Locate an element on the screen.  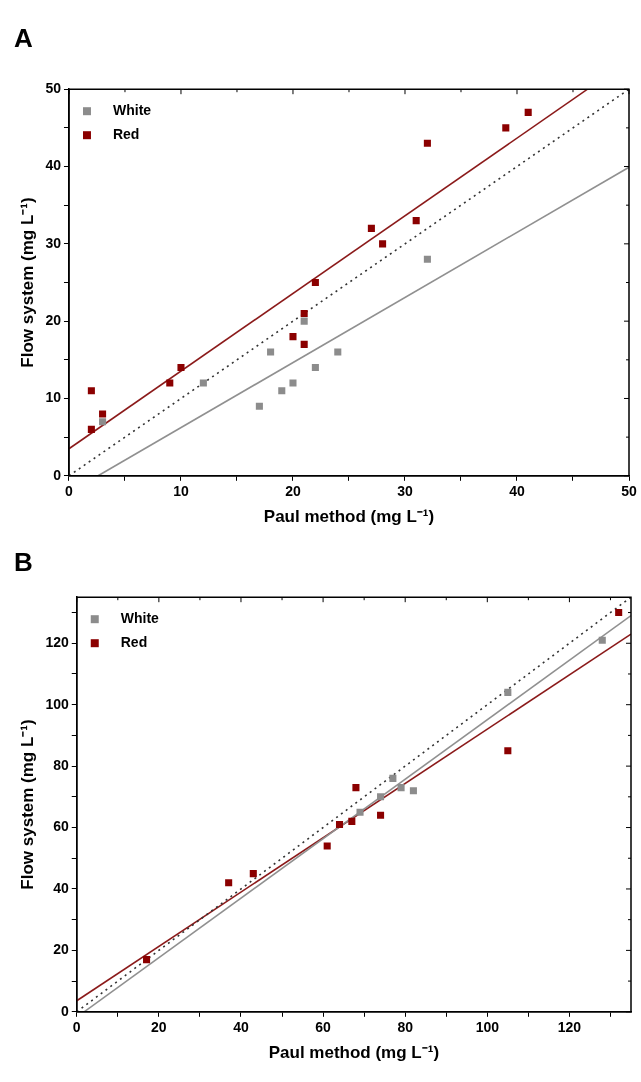
x-tick-label: 80 is located at coordinates (405, 1027).